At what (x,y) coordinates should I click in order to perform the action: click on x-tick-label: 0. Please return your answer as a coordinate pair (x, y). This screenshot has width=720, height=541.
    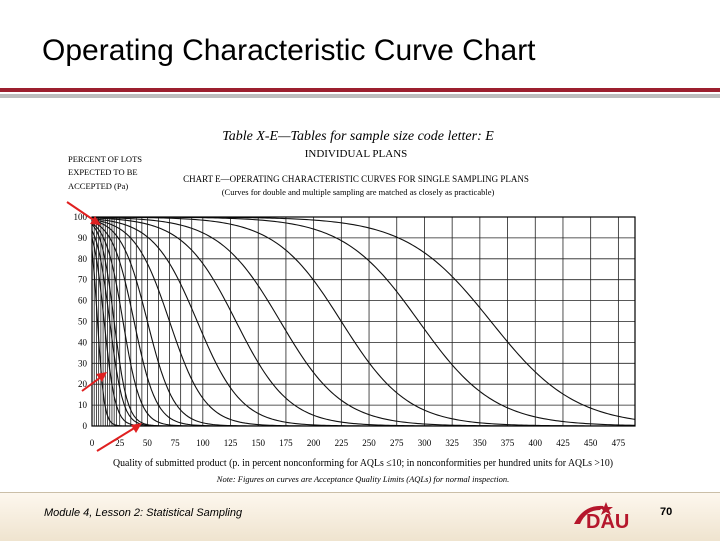
    Looking at the image, I should click on (92, 443).